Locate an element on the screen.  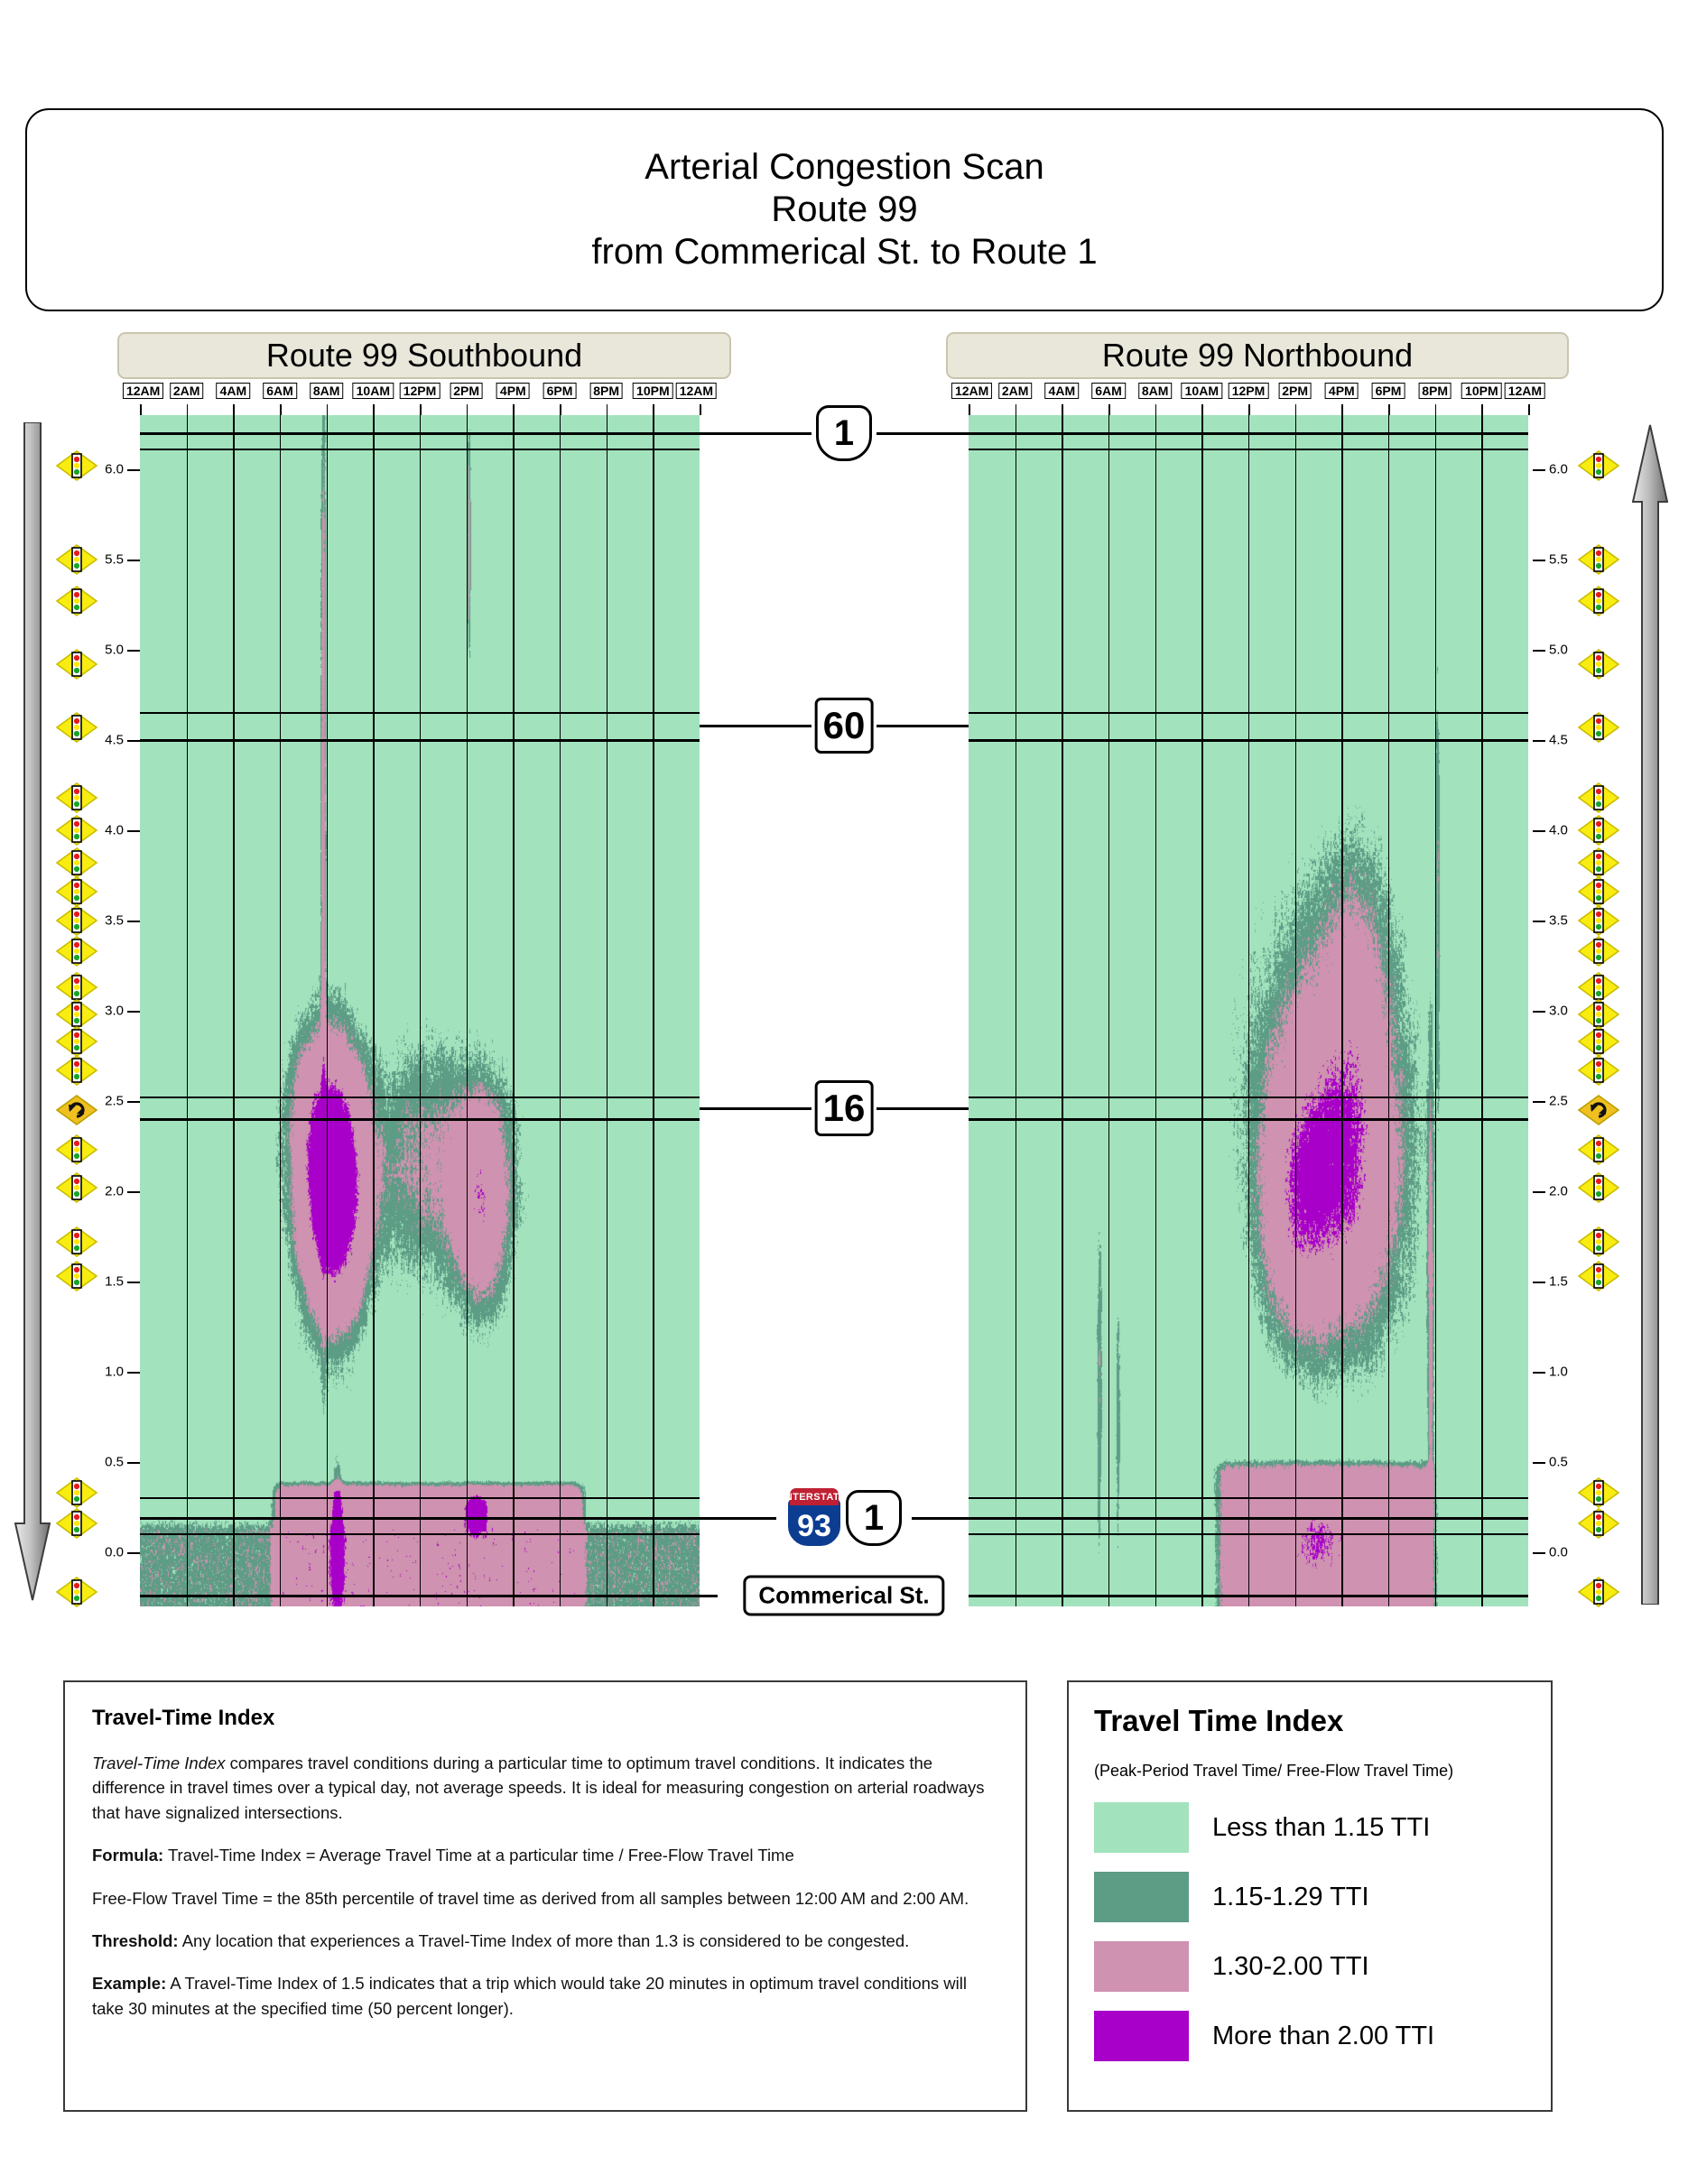
right-mile-axis: 0.0 0.5 1.0 1.5 2.0 2.5 3.0 3.5 4.0 4.5 5.0 5.5 6.0 is located at coordinates (1575, 1011).